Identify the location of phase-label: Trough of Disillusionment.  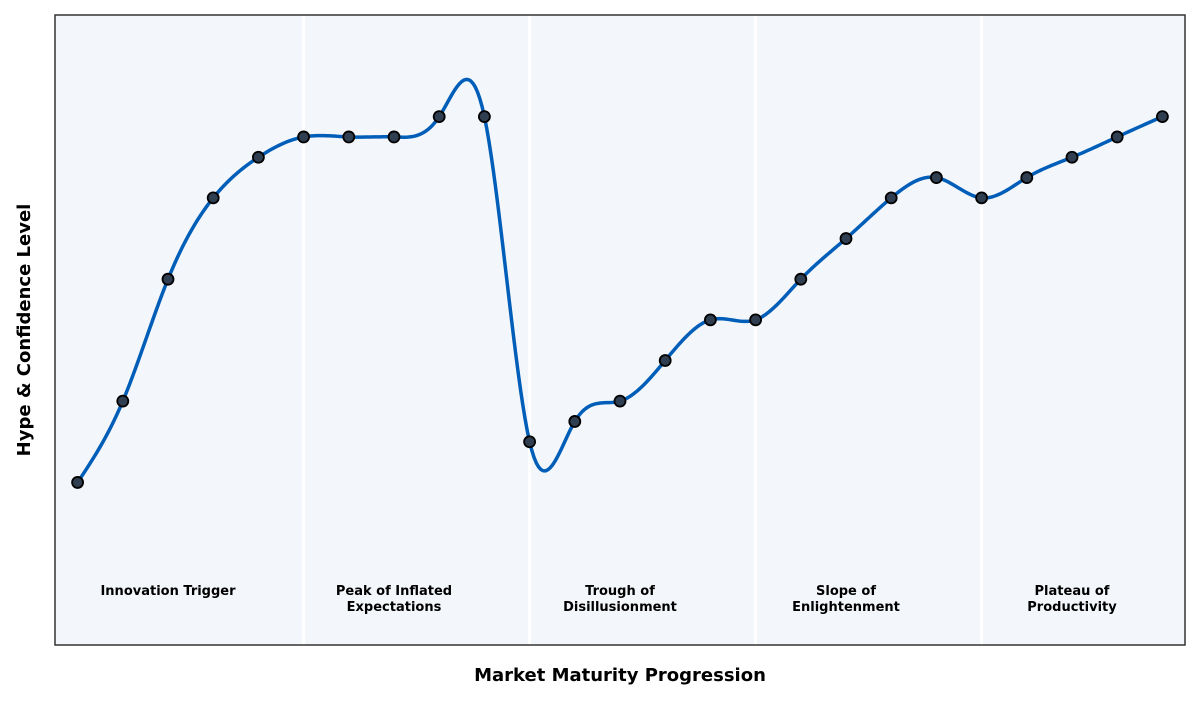
(620, 599).